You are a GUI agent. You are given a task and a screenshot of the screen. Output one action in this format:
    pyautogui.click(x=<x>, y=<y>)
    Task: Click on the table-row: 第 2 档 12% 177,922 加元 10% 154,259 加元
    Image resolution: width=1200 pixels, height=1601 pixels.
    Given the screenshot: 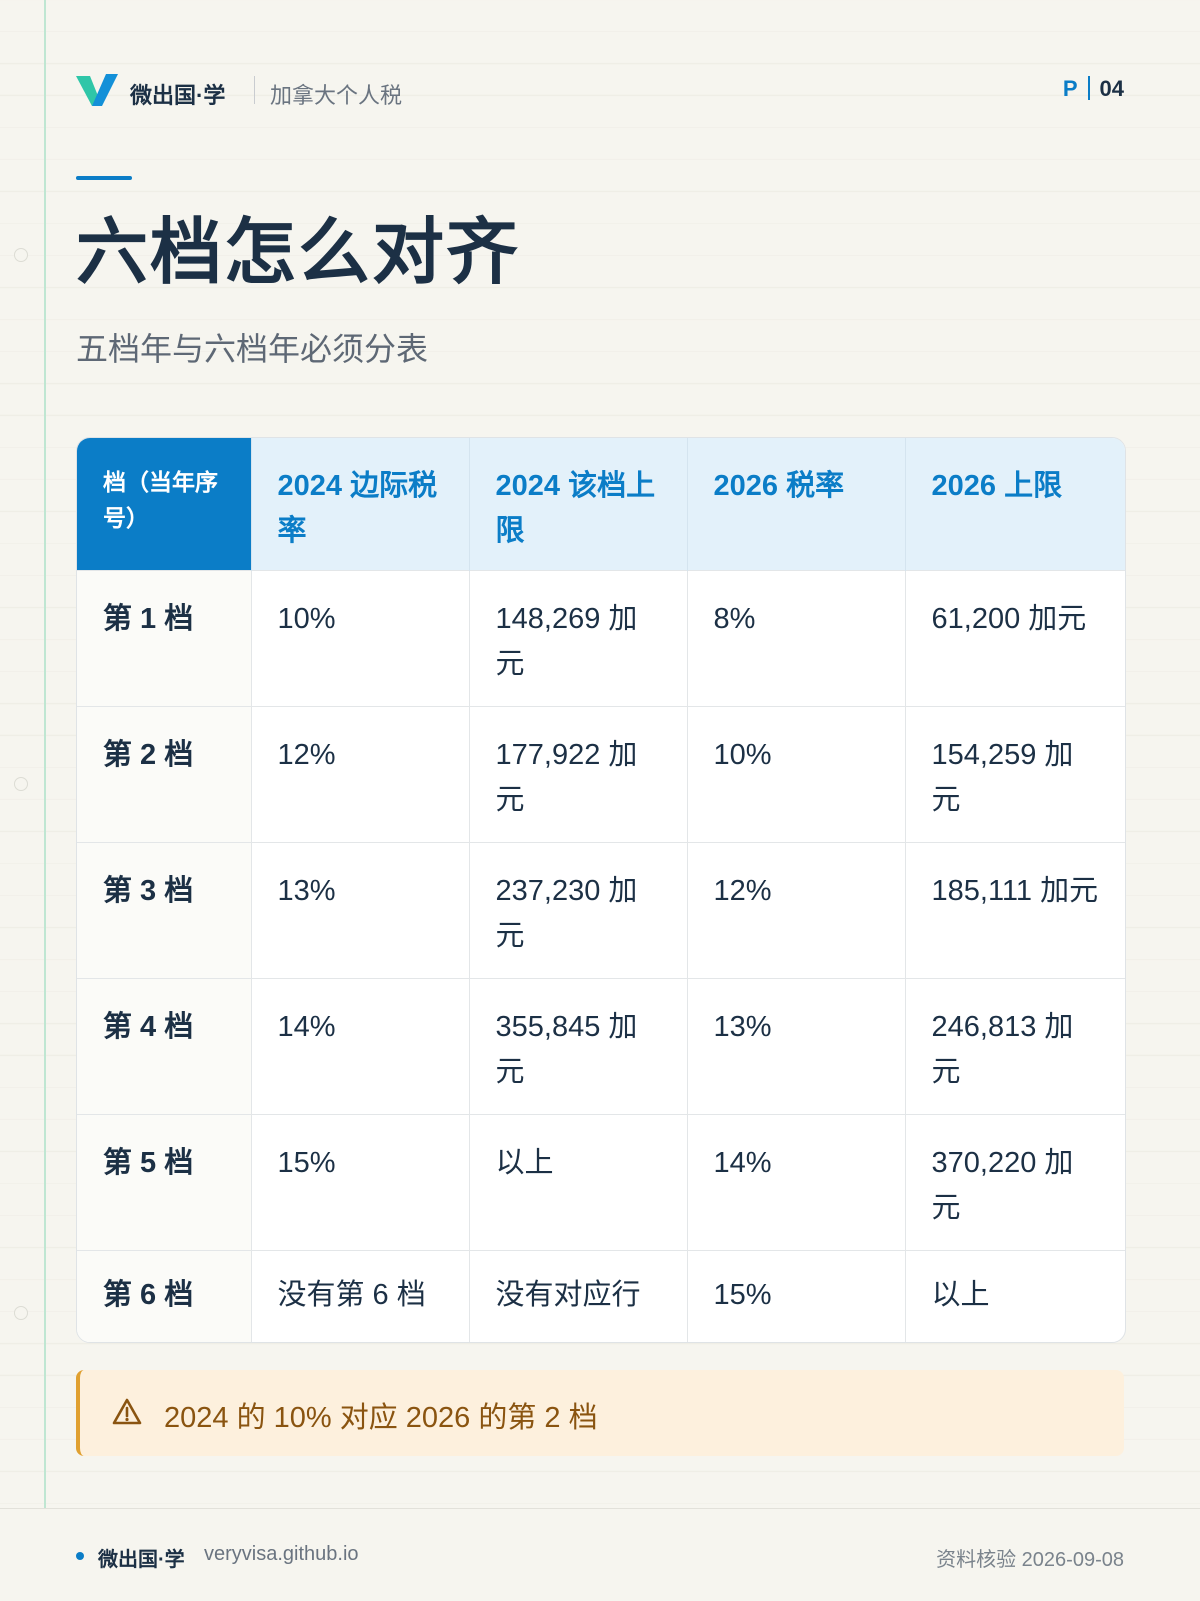 What is the action you would take?
    pyautogui.click(x=601, y=773)
    